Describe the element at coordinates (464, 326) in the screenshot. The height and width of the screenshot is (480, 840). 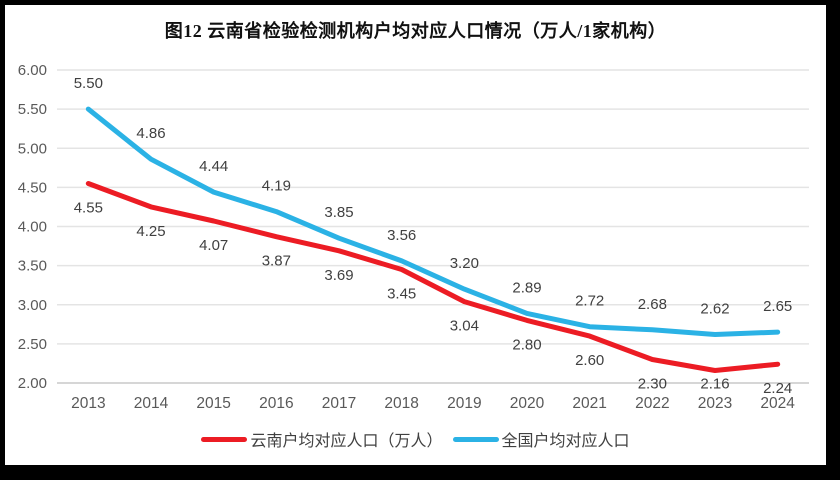
I see `data-label: 3.04` at that location.